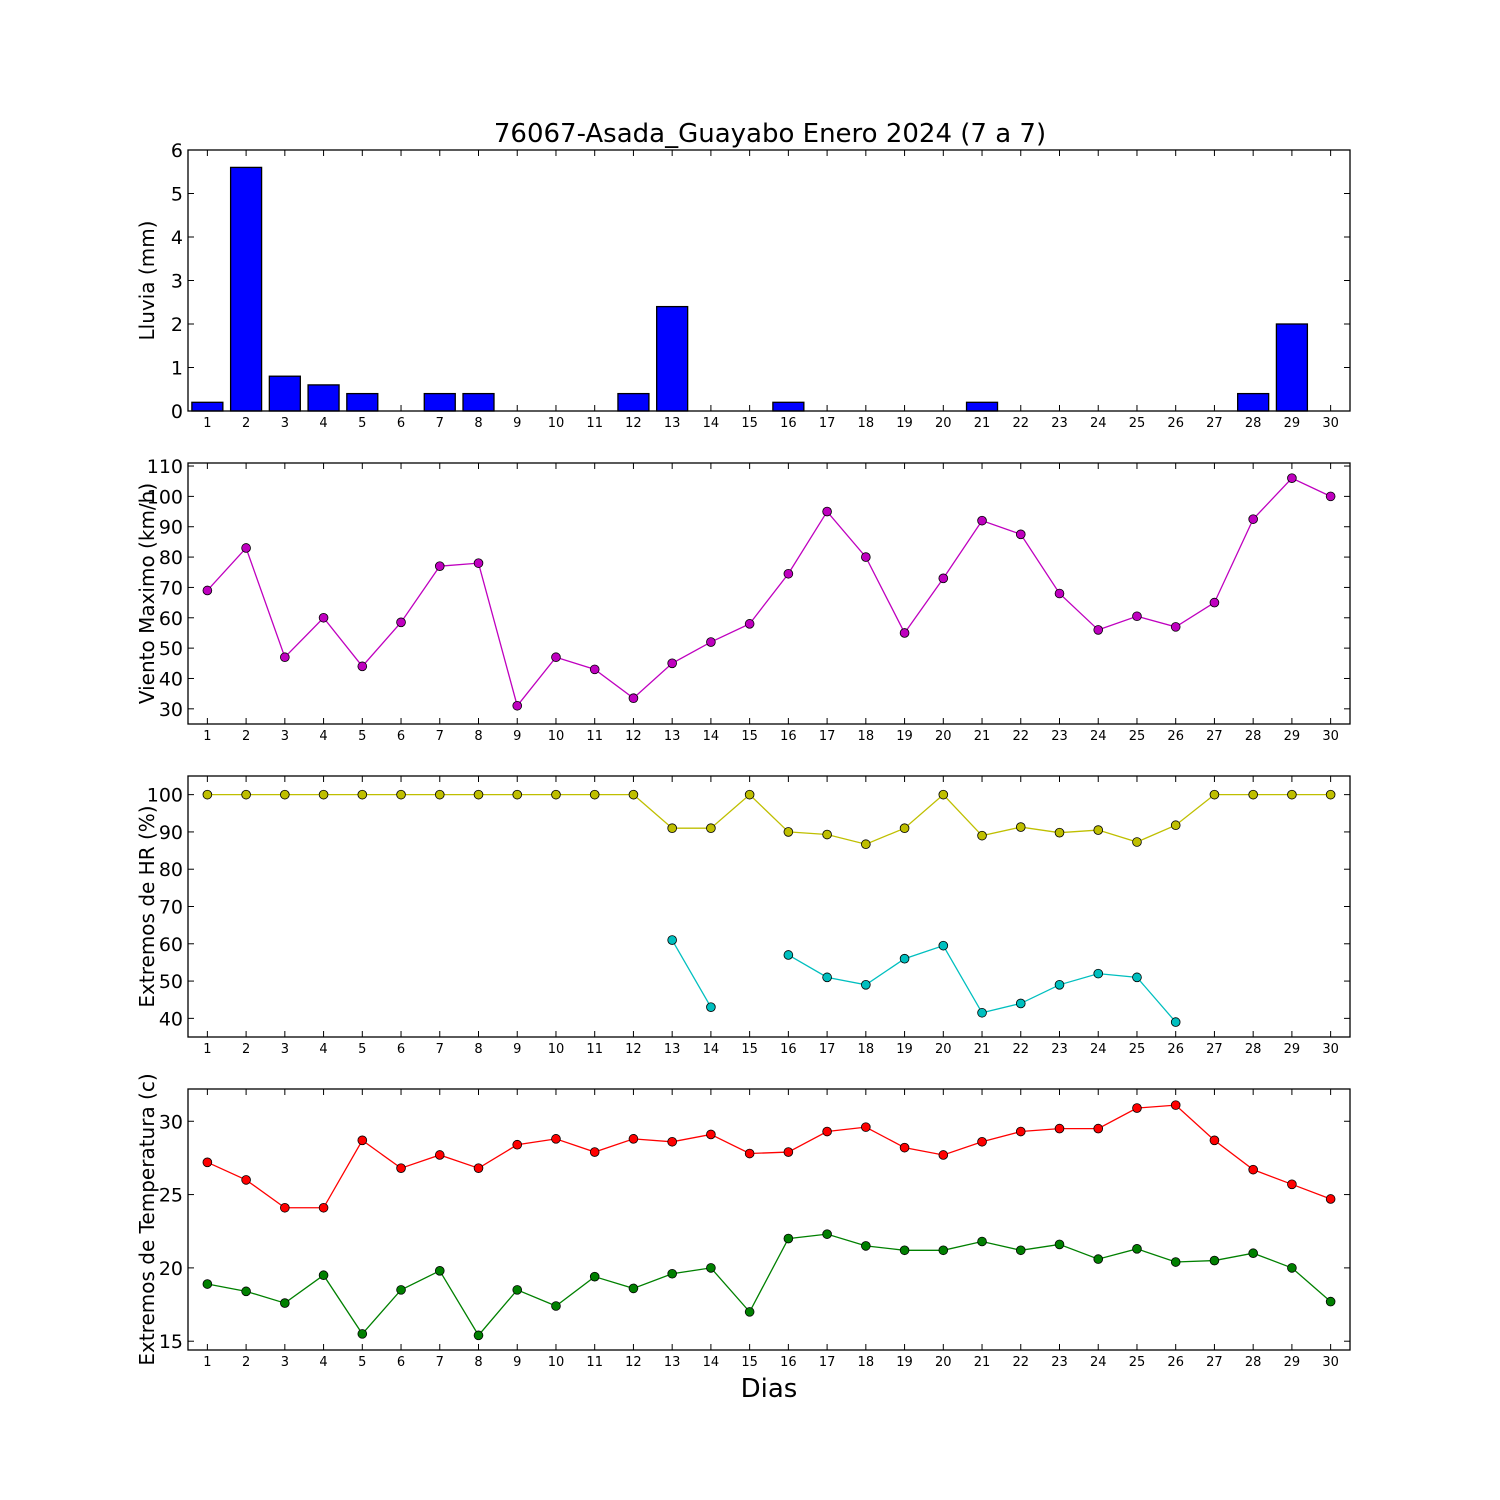 Image resolution: width=1500 pixels, height=1500 pixels. I want to click on xtick-label: 11, so click(594, 736).